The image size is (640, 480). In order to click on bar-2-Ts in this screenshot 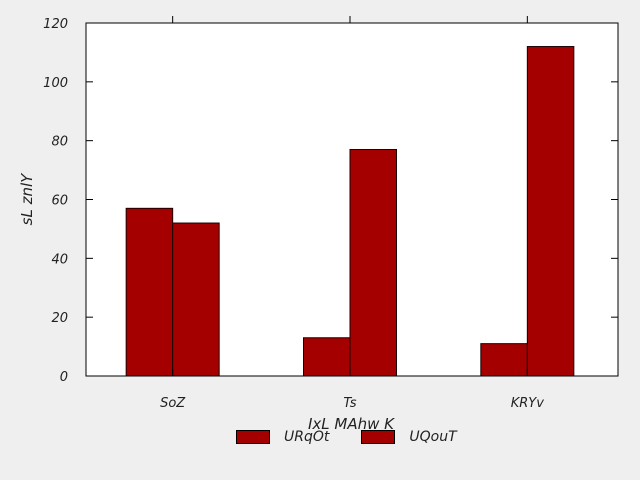, I will do `click(373, 262)`.